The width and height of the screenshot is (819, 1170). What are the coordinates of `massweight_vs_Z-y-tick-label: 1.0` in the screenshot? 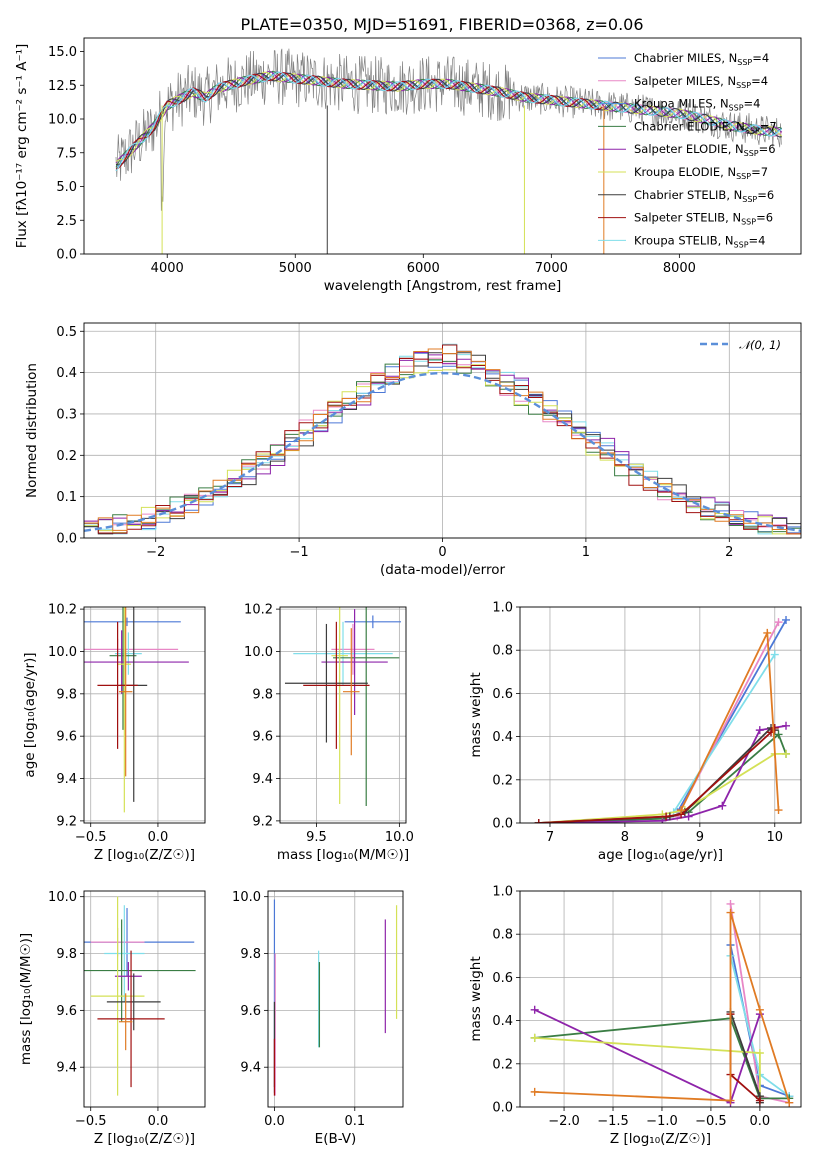 It's located at (502, 892).